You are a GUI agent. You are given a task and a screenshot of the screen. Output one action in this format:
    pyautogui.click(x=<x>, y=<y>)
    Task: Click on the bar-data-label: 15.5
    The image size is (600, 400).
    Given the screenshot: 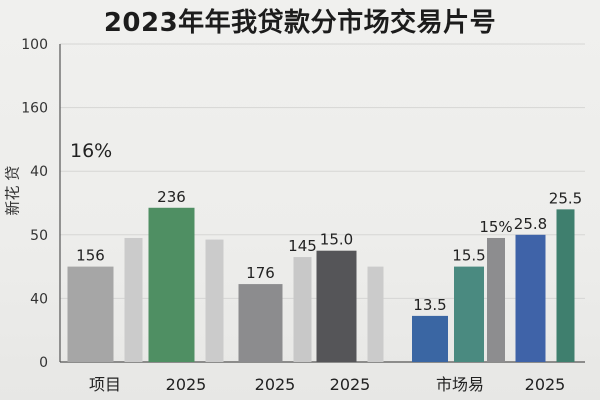 What is the action you would take?
    pyautogui.click(x=468, y=256)
    